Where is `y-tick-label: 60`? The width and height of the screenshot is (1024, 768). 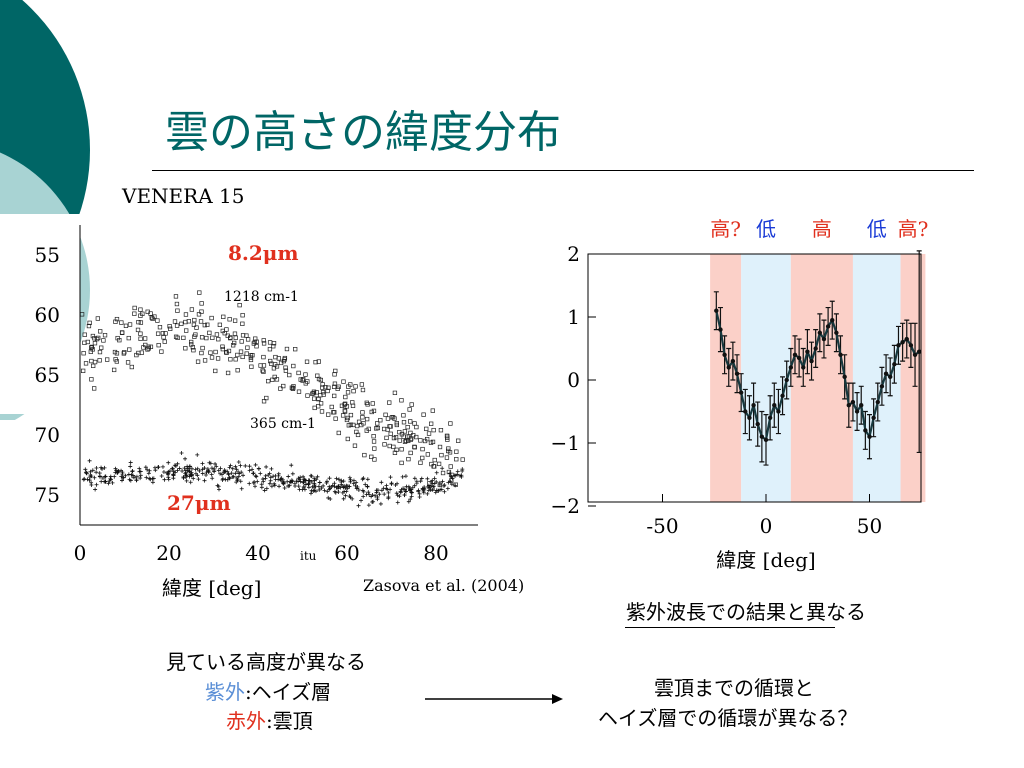 y-tick-label: 60 is located at coordinates (47, 315).